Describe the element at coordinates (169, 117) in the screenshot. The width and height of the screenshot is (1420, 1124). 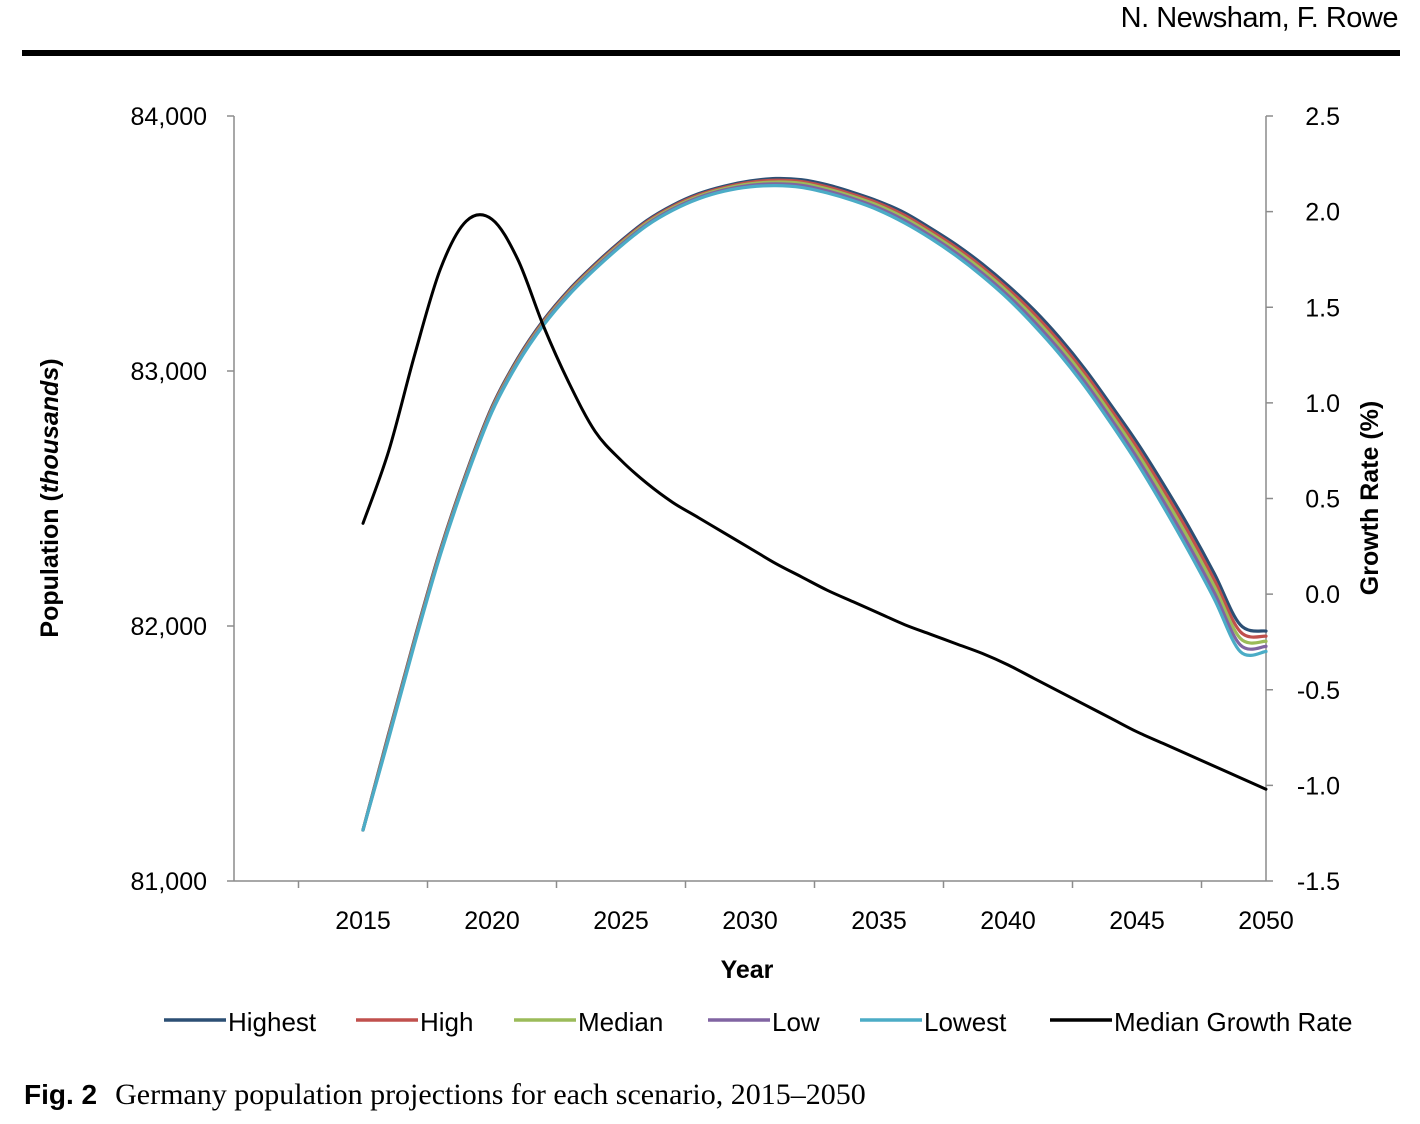
I see `y-left-tick-label: 84,000` at that location.